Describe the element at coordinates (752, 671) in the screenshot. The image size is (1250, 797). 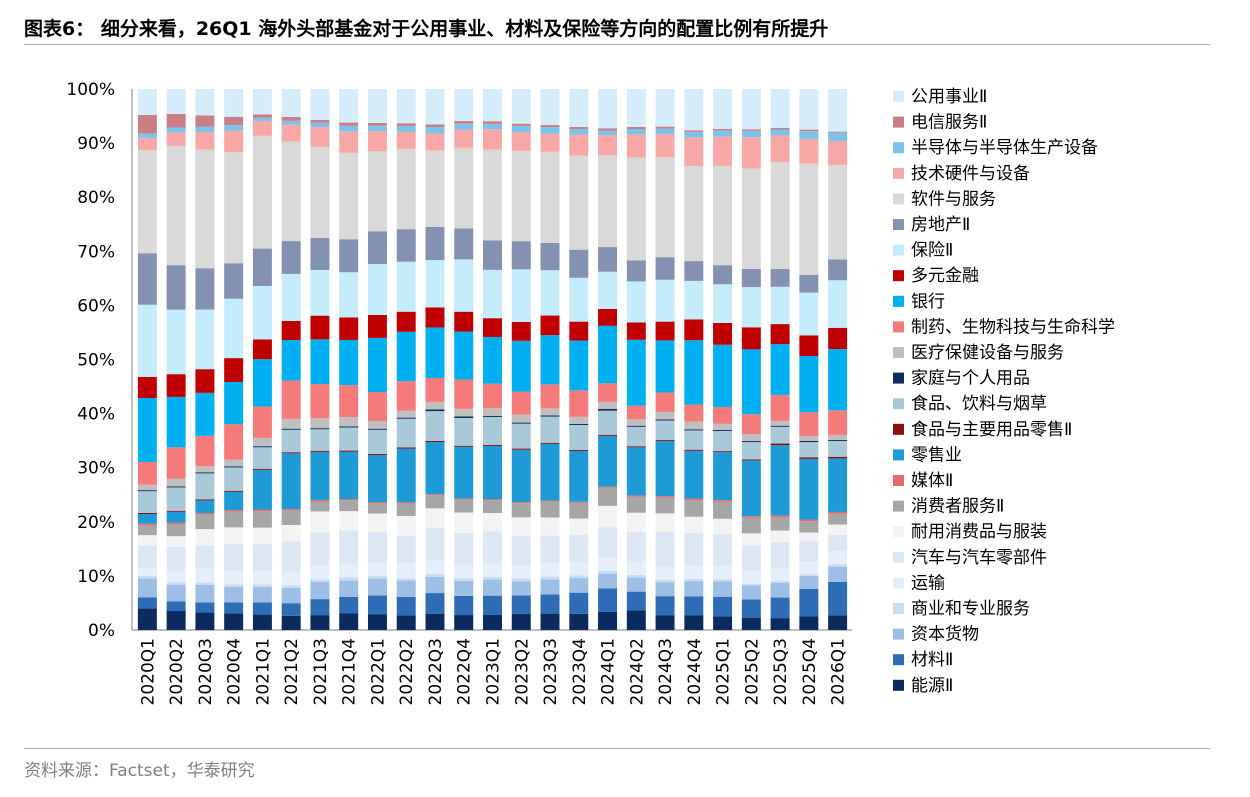
I see `x-tick-label: 2025Q2` at that location.